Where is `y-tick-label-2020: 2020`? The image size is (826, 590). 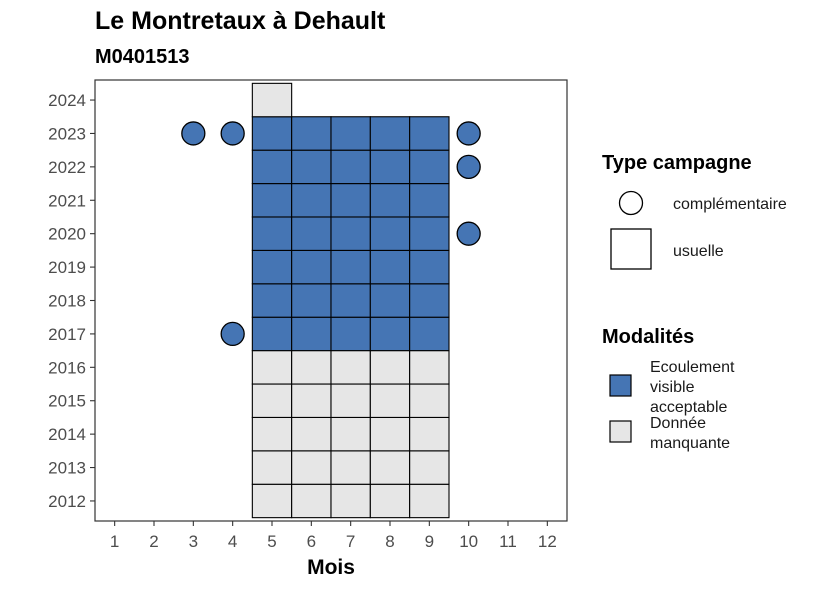 y-tick-label-2020: 2020 is located at coordinates (67, 234).